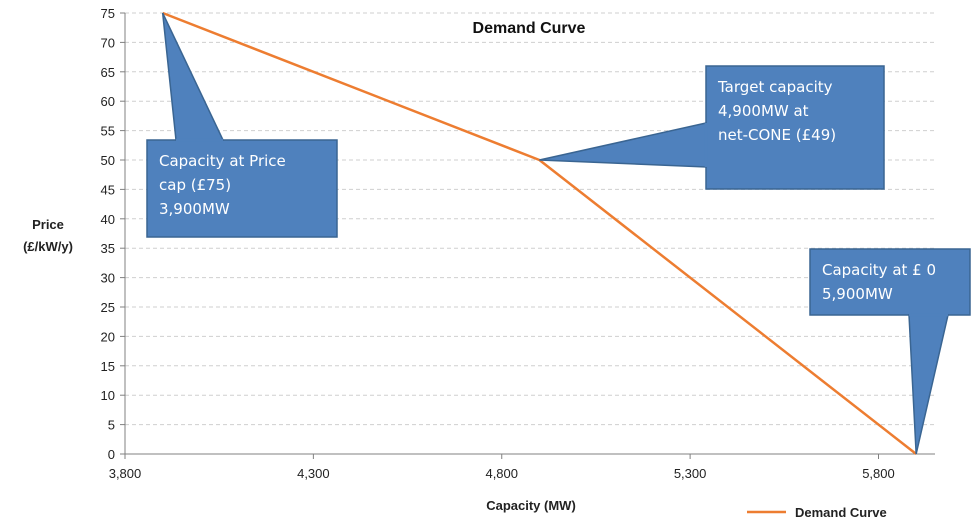 This screenshot has height=521, width=973. I want to click on callout-1-line-2: cap (£75), so click(195, 185).